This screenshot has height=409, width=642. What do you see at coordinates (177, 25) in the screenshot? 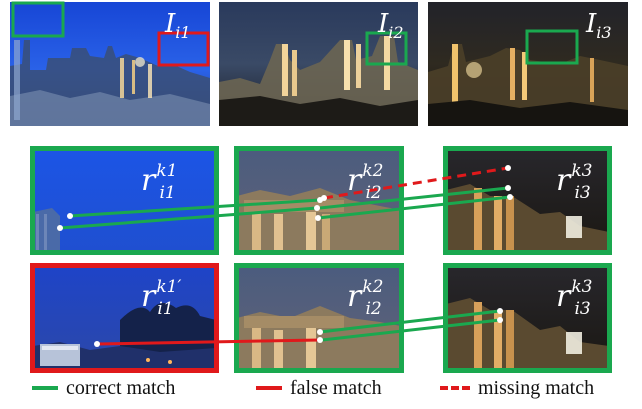
I see `top-image-1-label: Ii1` at bounding box center [177, 25].